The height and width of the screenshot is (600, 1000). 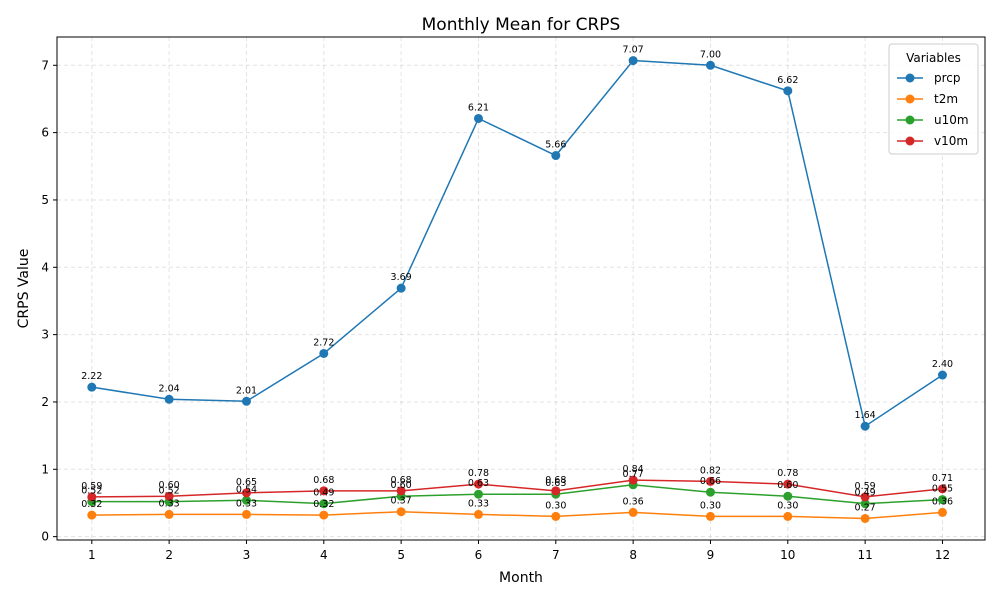 What do you see at coordinates (45, 200) in the screenshot?
I see `y-tick-label: 5` at bounding box center [45, 200].